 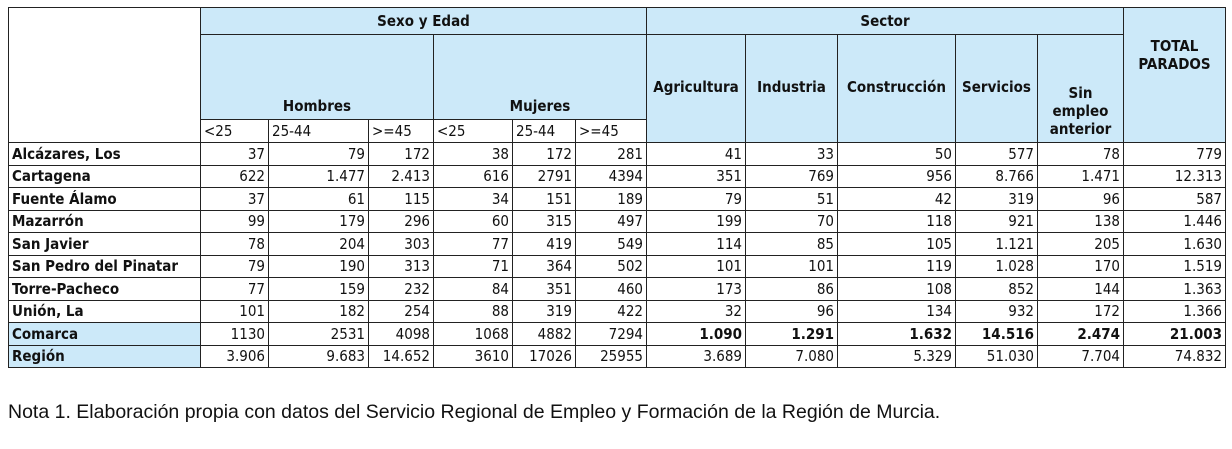 What do you see at coordinates (473, 221) in the screenshot?
I see `table-cell: 60` at bounding box center [473, 221].